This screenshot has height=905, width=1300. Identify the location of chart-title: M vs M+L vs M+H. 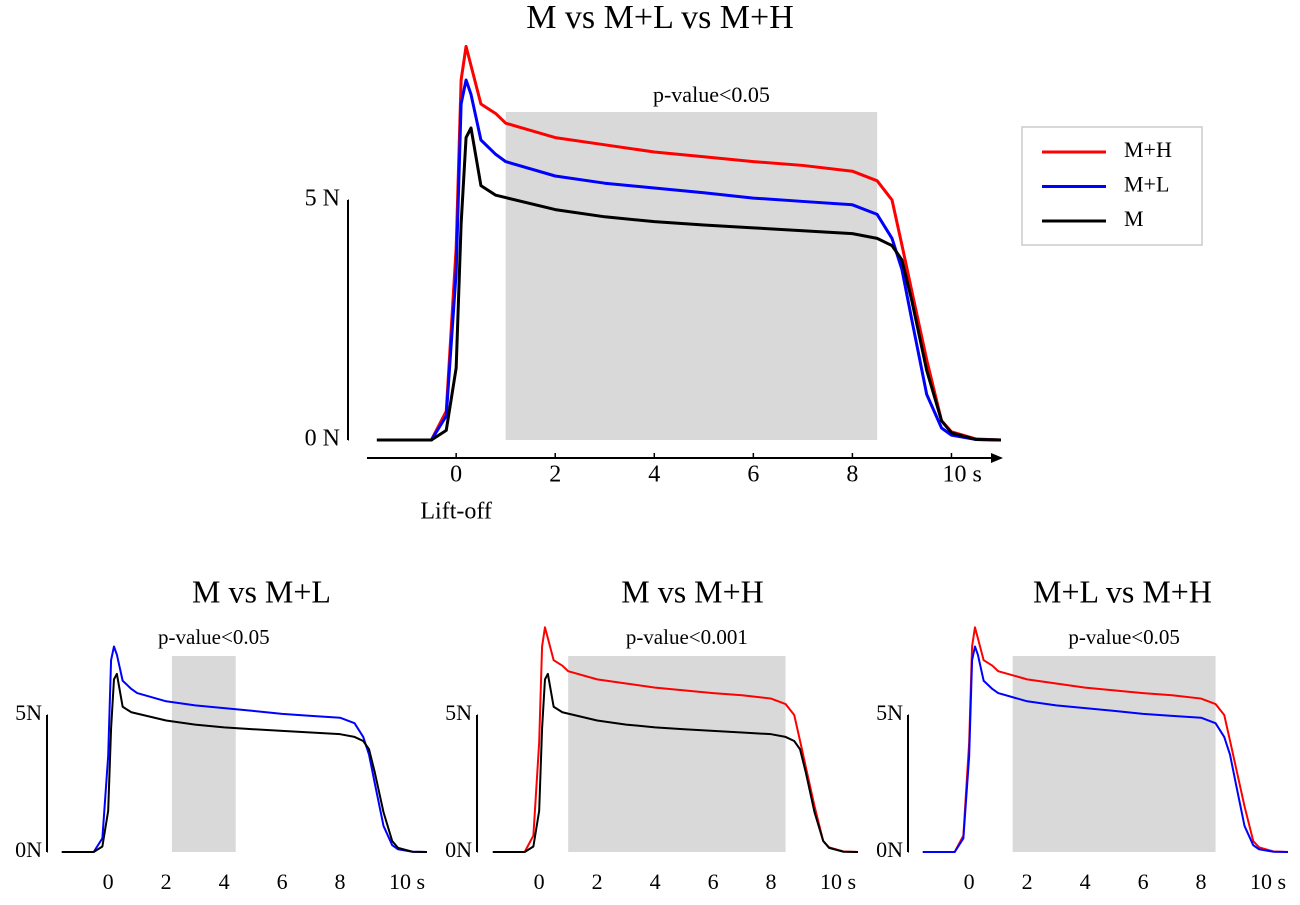
(660, 18).